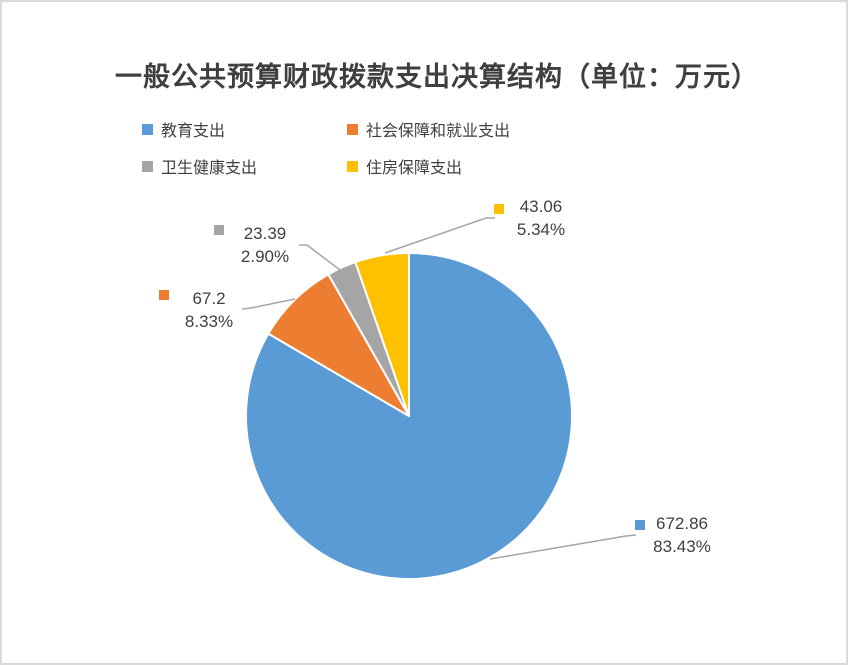 This screenshot has width=848, height=665. Describe the element at coordinates (541, 229) in the screenshot. I see `data-label-housing-percent: 5.34%` at that location.